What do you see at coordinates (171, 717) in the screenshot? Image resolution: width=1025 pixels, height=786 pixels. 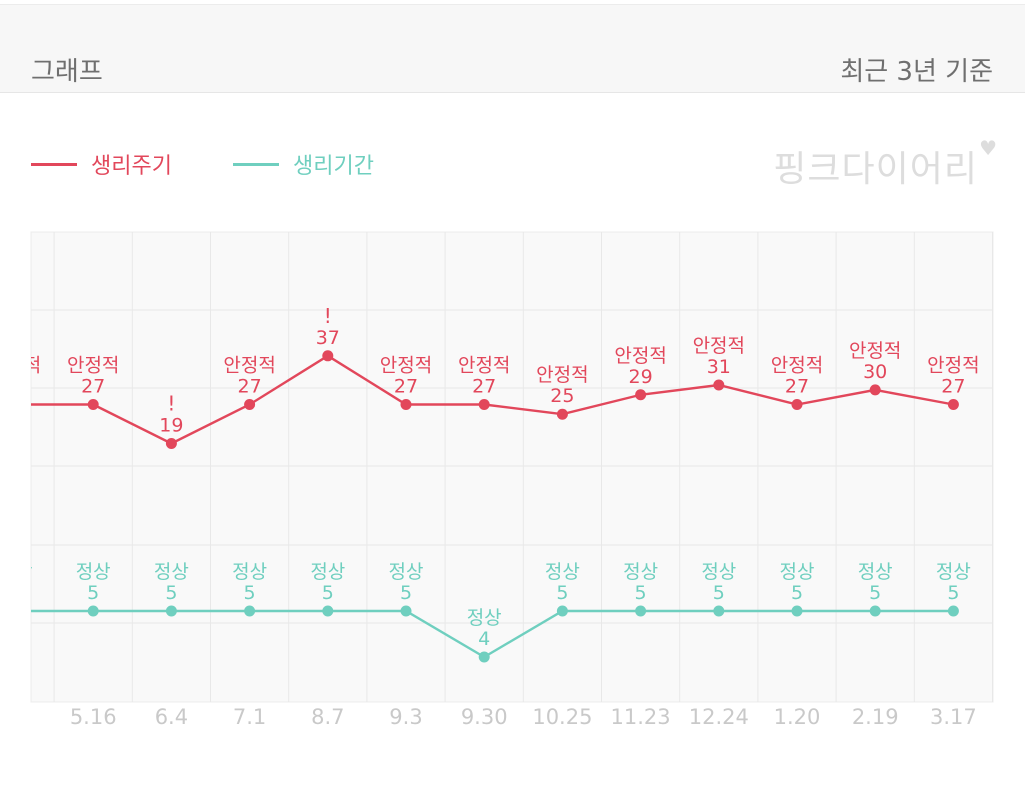 I see `x-tick-label: 6.4` at bounding box center [171, 717].